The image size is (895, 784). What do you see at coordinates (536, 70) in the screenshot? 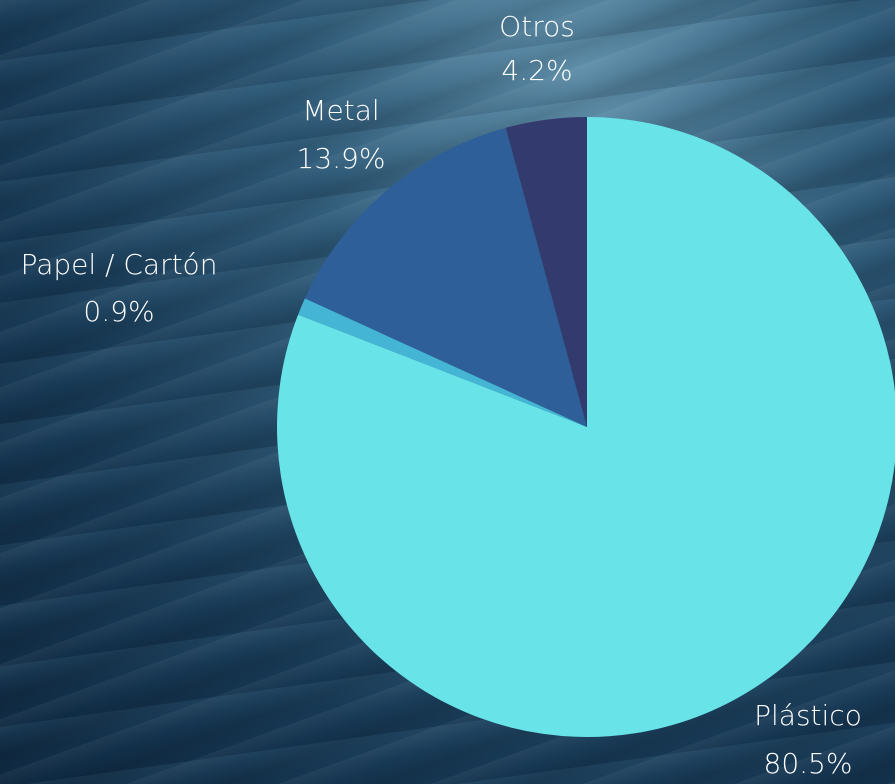
I see `slice-value: 4.2%` at bounding box center [536, 70].